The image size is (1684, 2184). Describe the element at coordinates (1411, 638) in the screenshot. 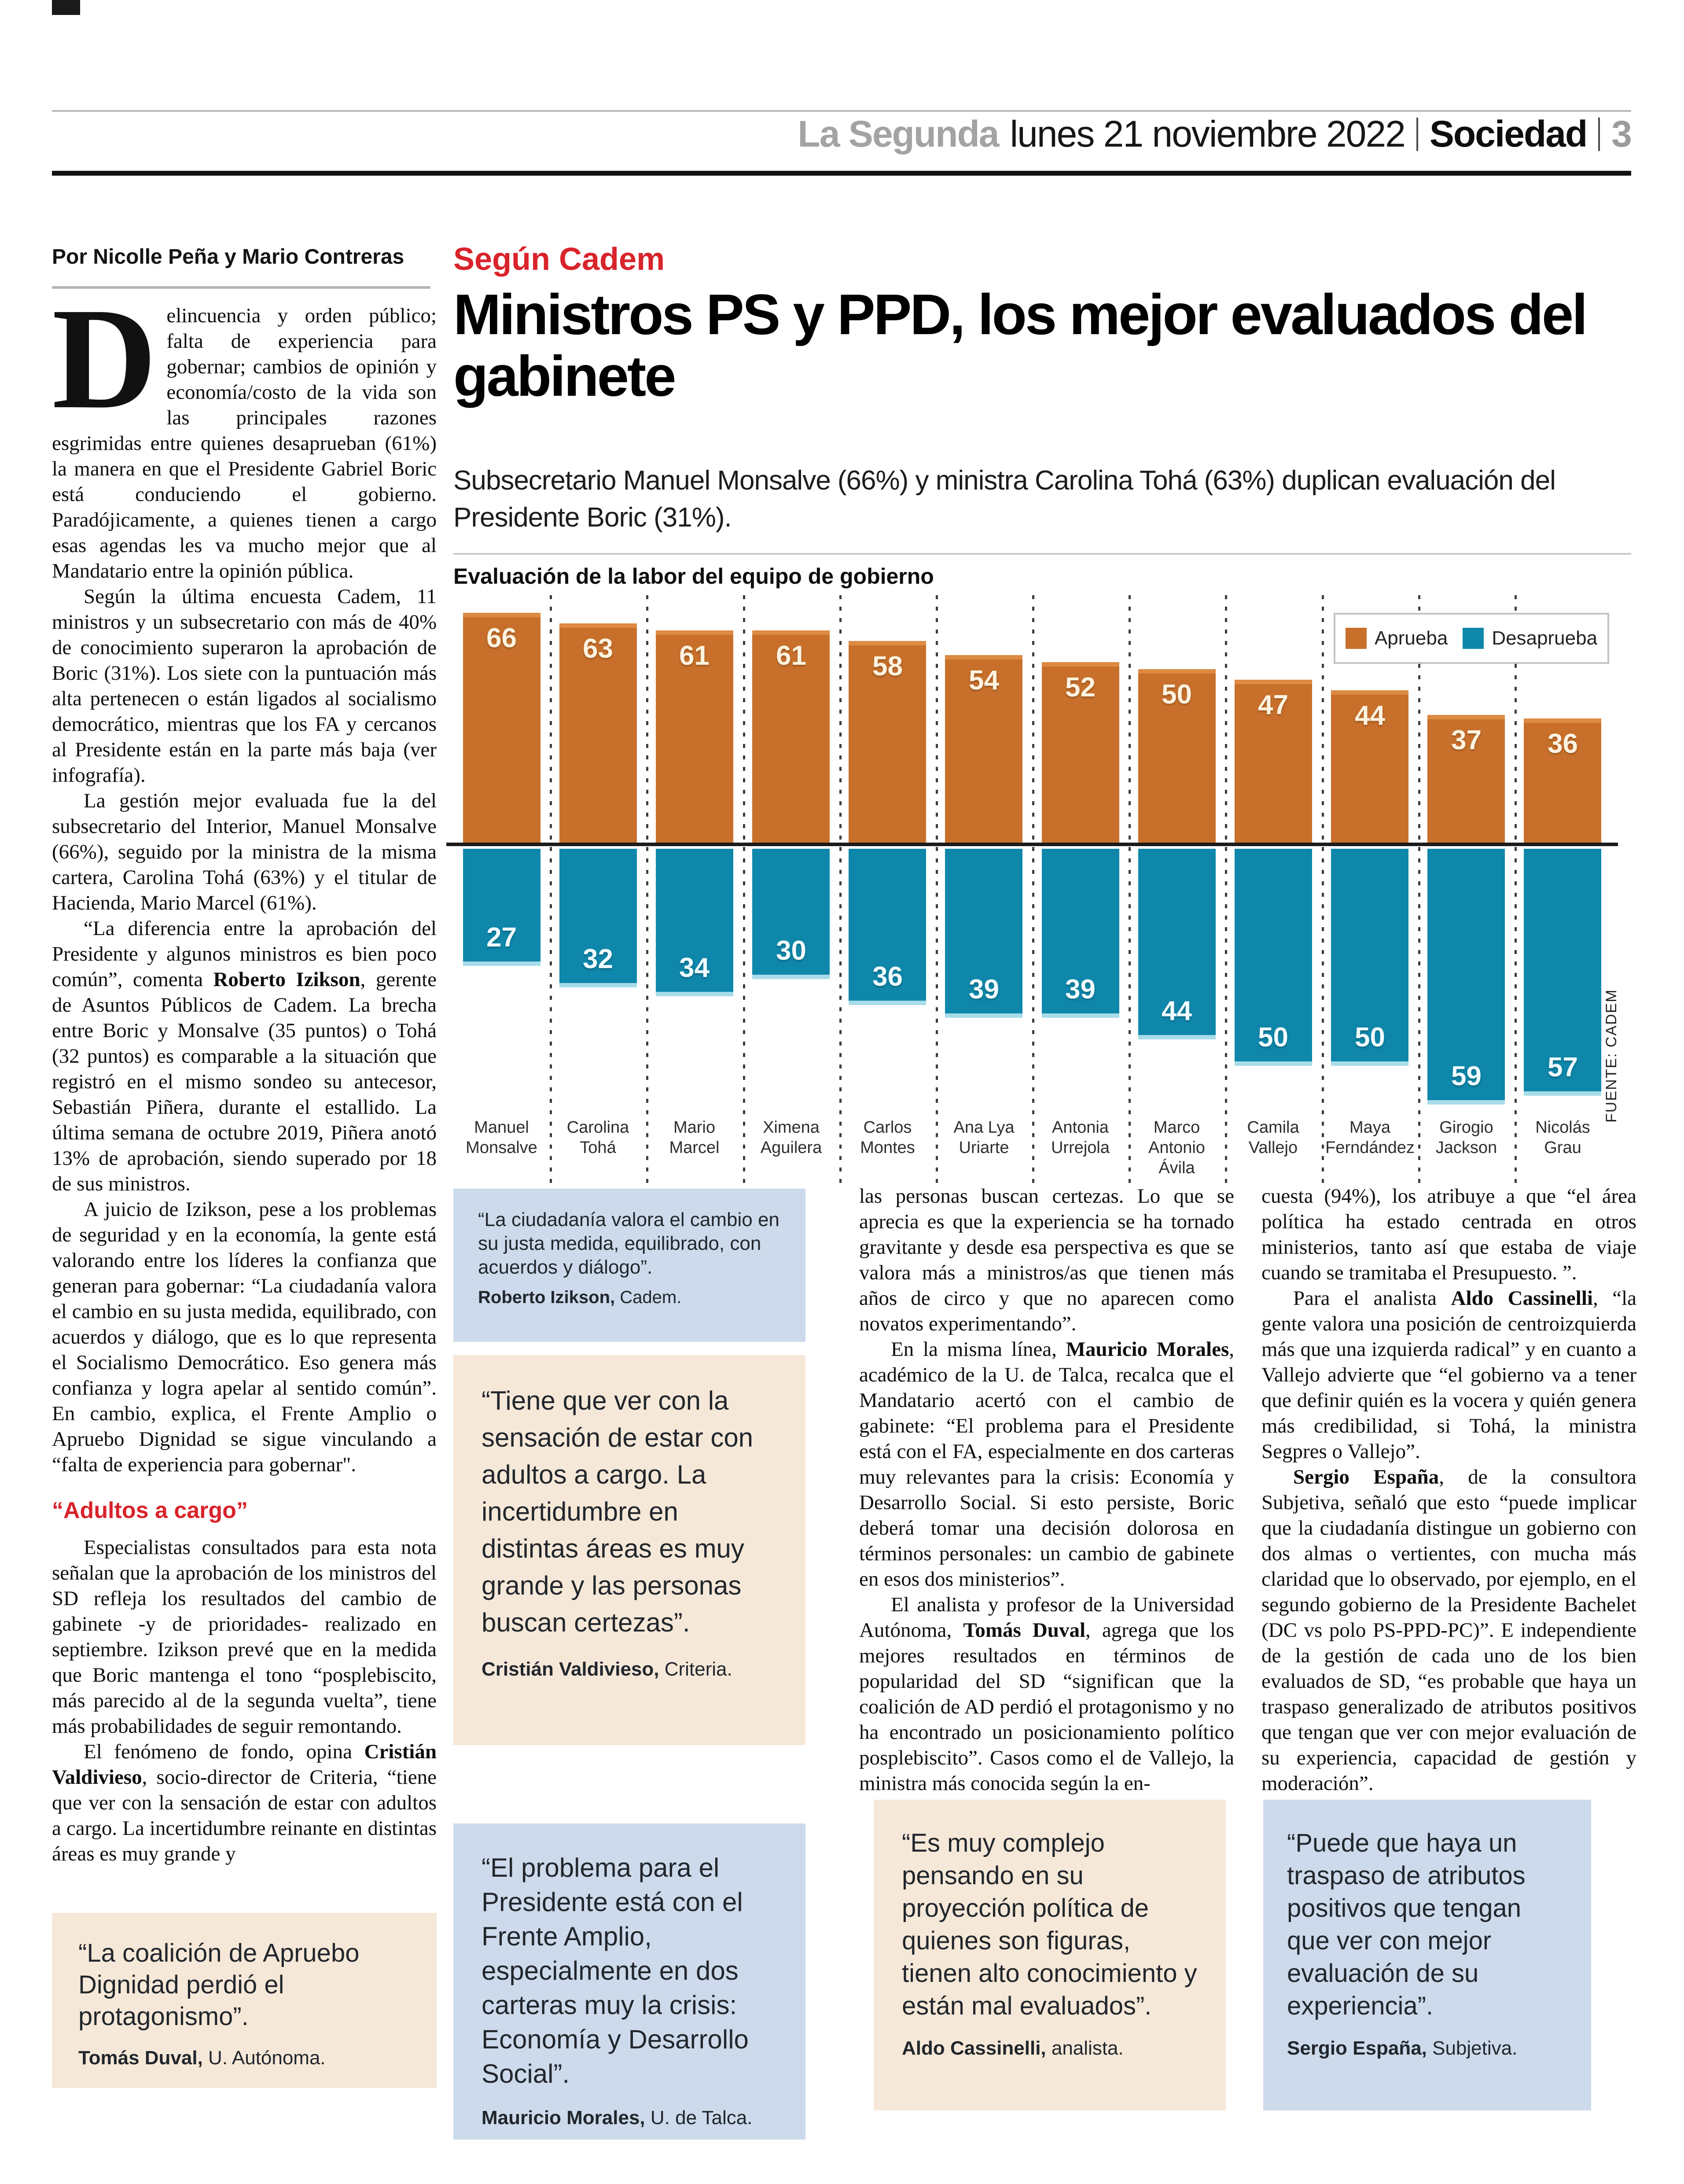

I see `legend-label-approve: Aprueba` at that location.